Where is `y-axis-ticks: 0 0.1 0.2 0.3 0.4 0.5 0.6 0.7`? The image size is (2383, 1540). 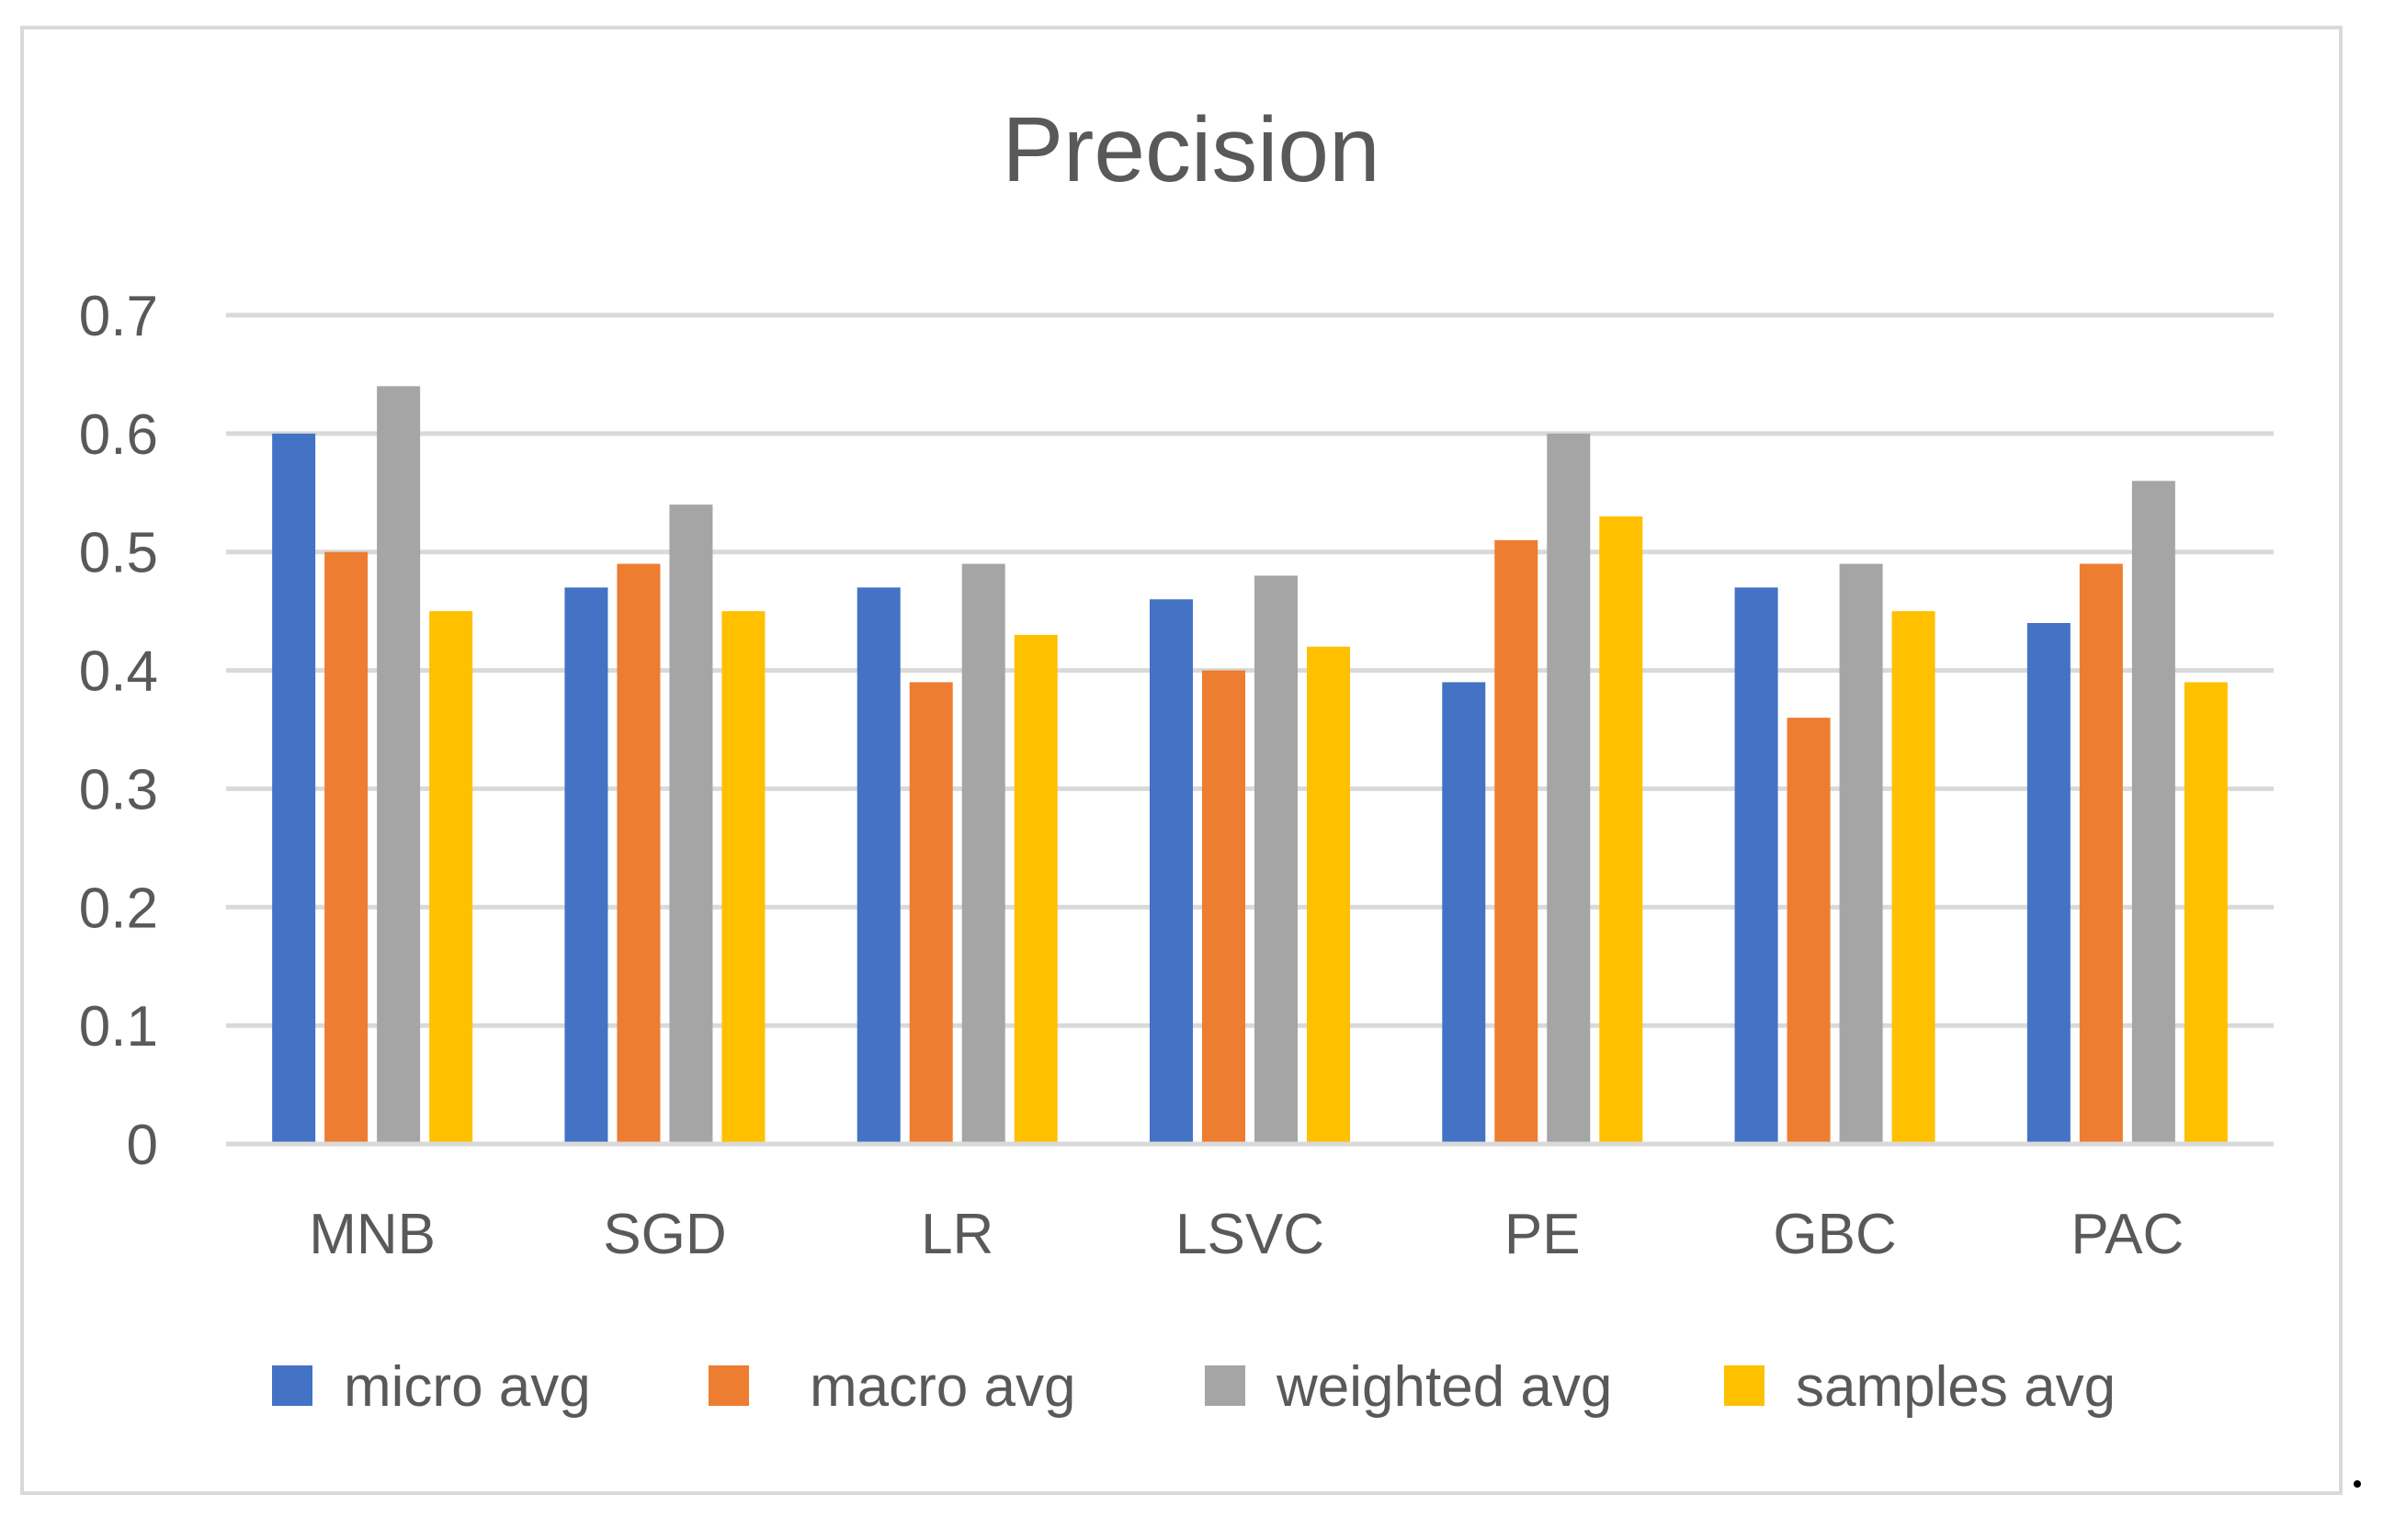
y-axis-ticks: 0 0.1 0.2 0.3 0.4 0.5 0.6 0.7 is located at coordinates (118, 731).